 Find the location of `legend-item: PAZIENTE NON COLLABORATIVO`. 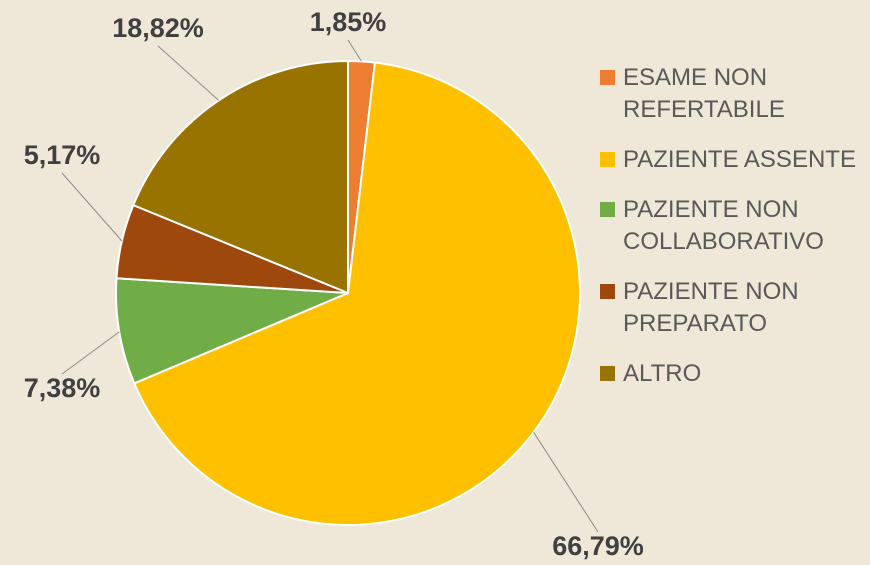

legend-item: PAZIENTE NON COLLABORATIVO is located at coordinates (731, 226).